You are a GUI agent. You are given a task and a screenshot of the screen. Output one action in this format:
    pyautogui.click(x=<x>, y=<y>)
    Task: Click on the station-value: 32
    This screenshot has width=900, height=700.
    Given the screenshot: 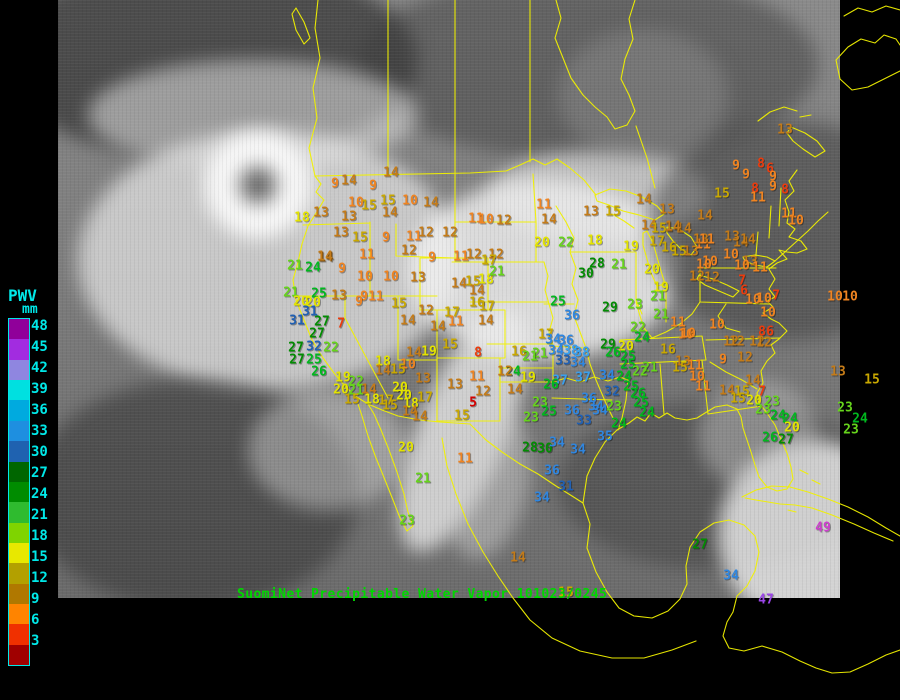 What is the action you would take?
    pyautogui.click(x=314, y=347)
    